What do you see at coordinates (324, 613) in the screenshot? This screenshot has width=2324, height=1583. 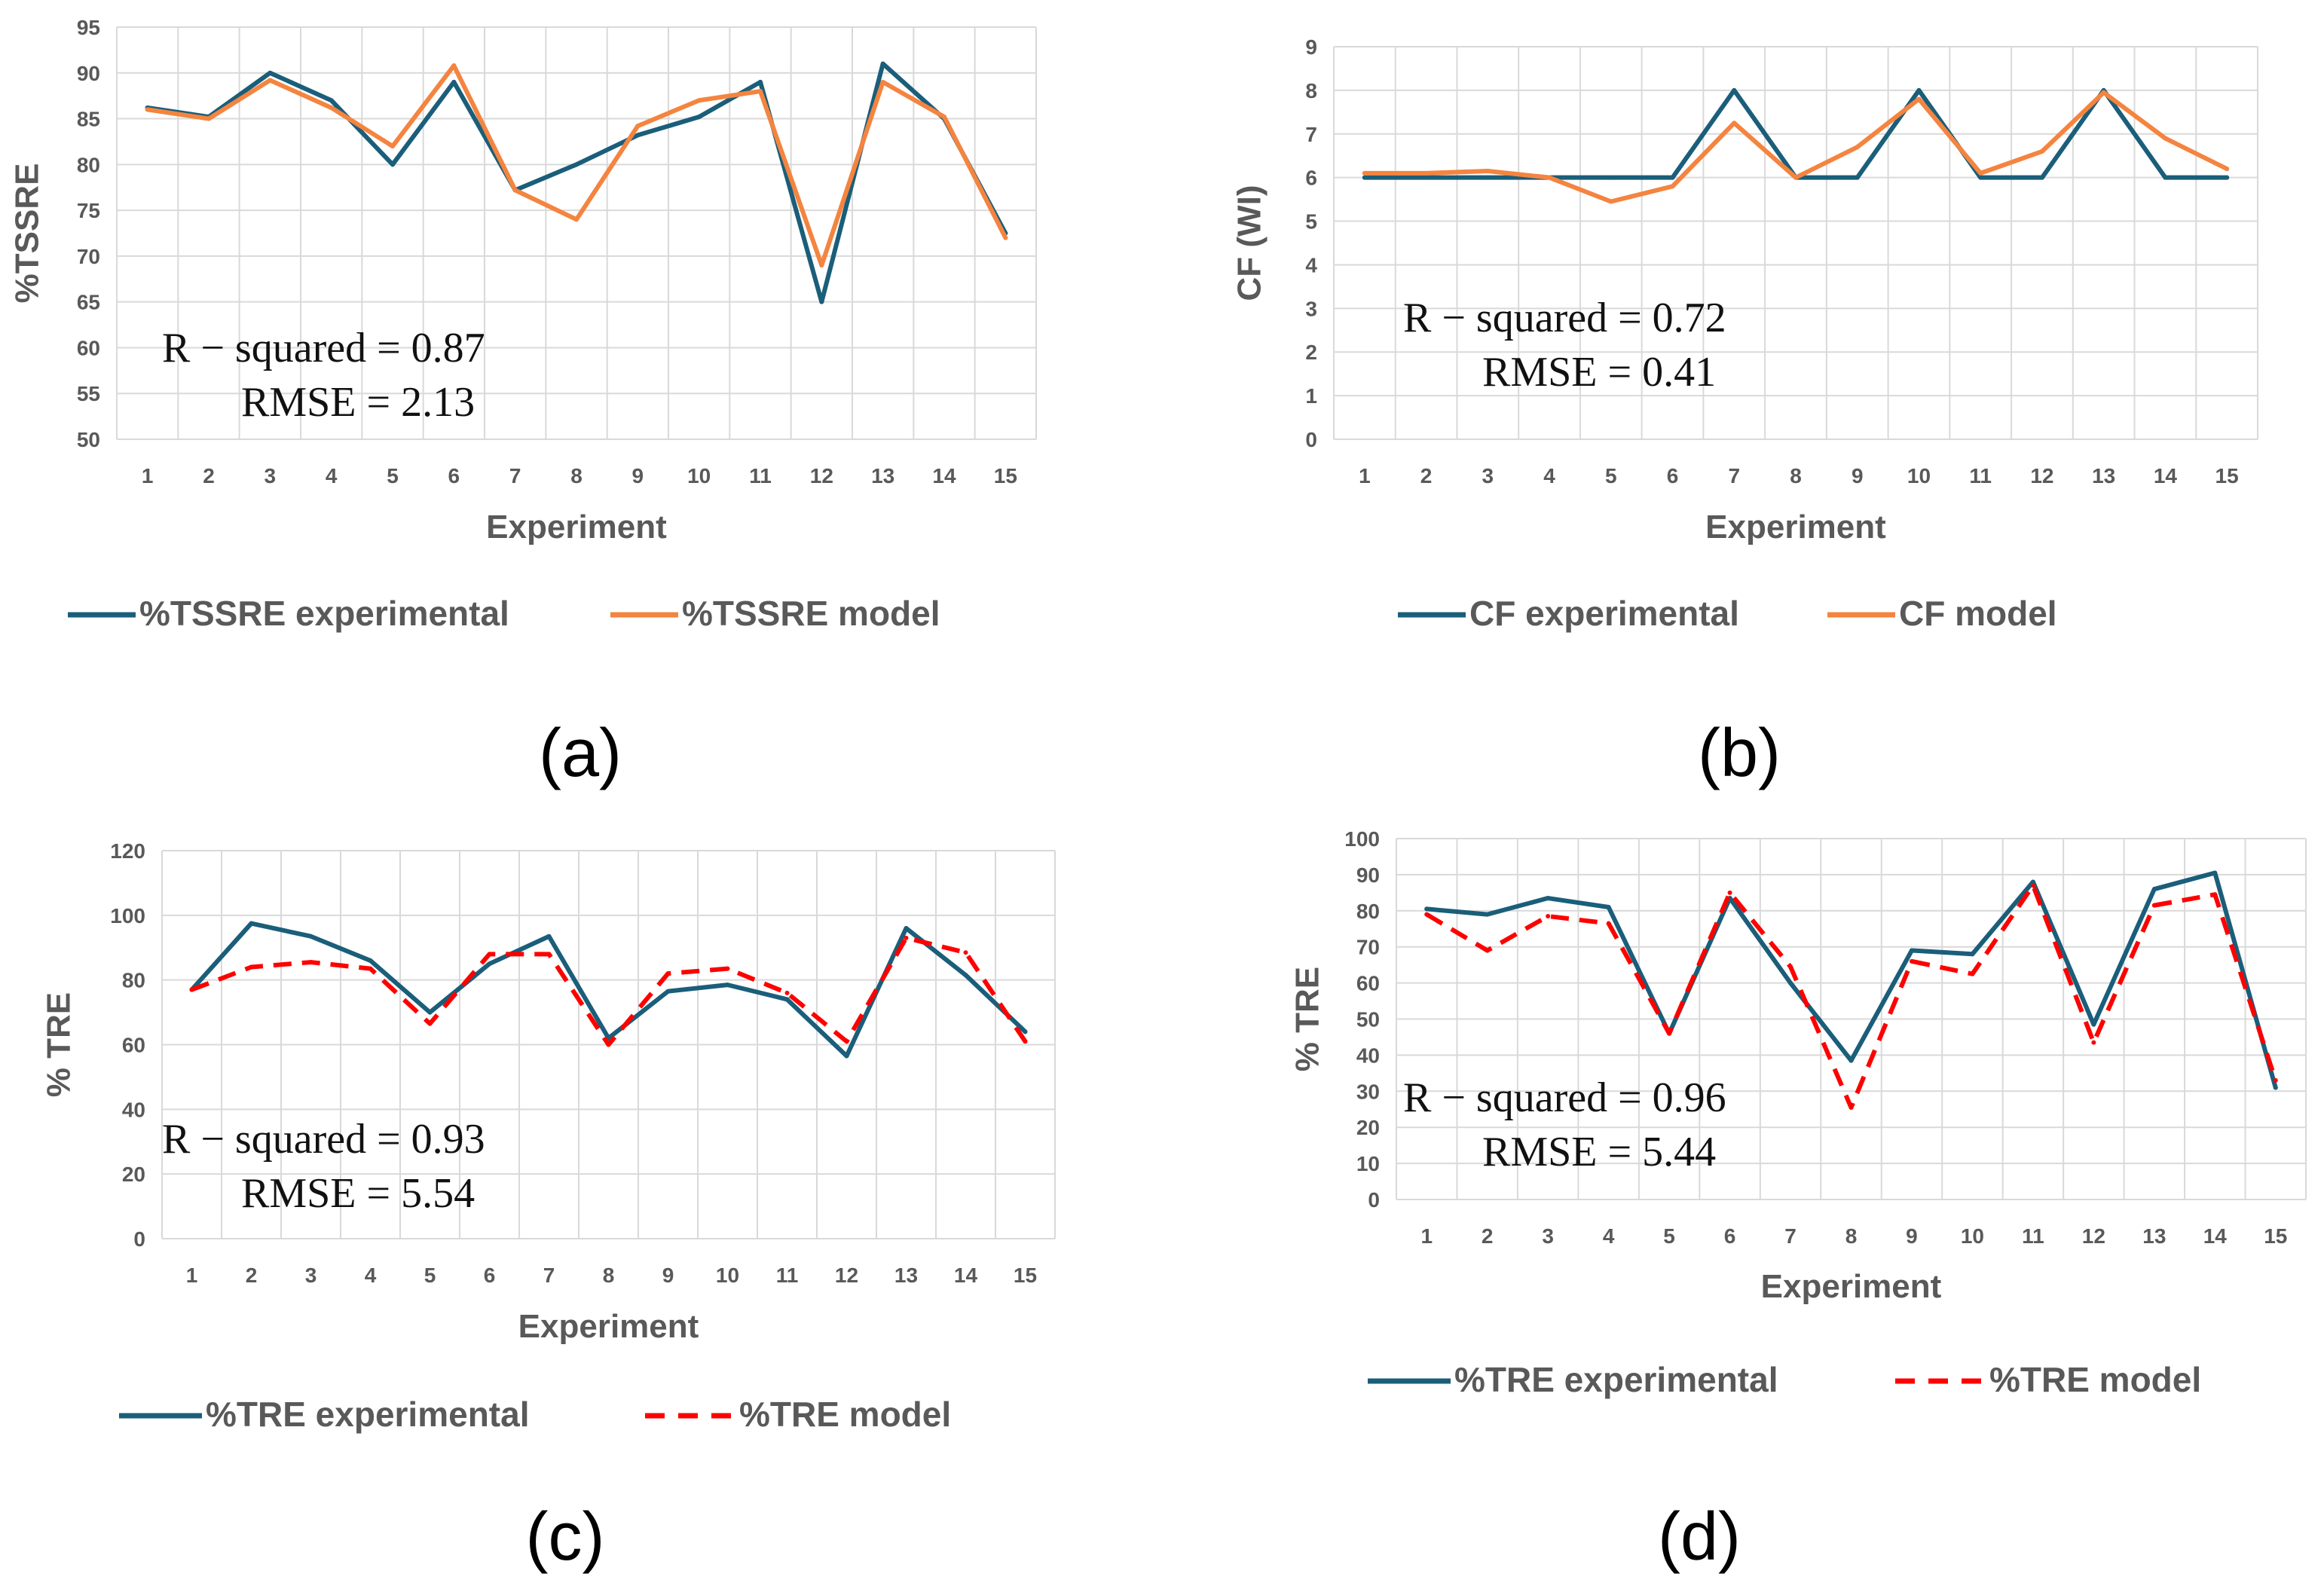 I see `legend-label-1: %TSSRE experimental` at bounding box center [324, 613].